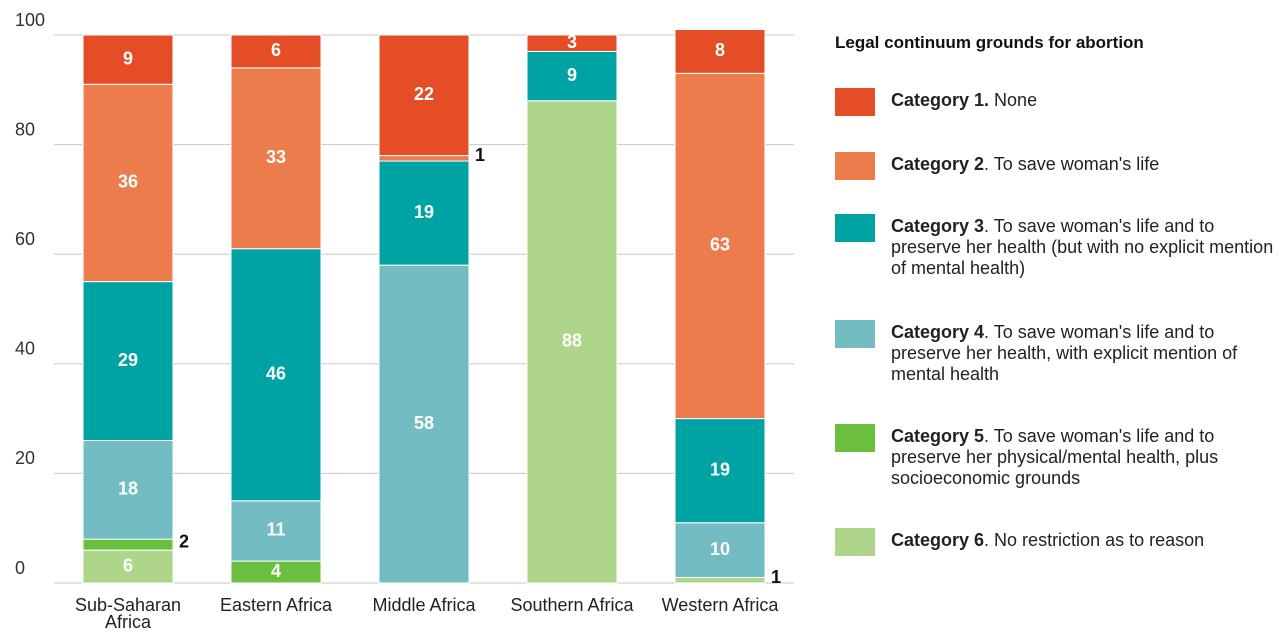 The image size is (1279, 634). Describe the element at coordinates (424, 605) in the screenshot. I see `x-tick-label: Middle Africa` at that location.